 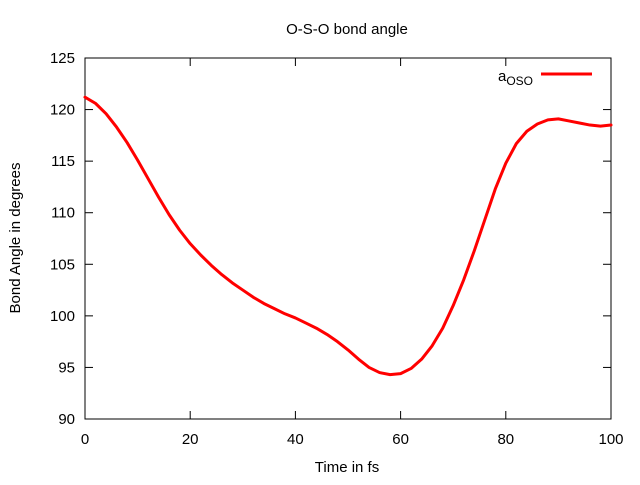 What do you see at coordinates (85, 439) in the screenshot?
I see `x-tick-label: 0` at bounding box center [85, 439].